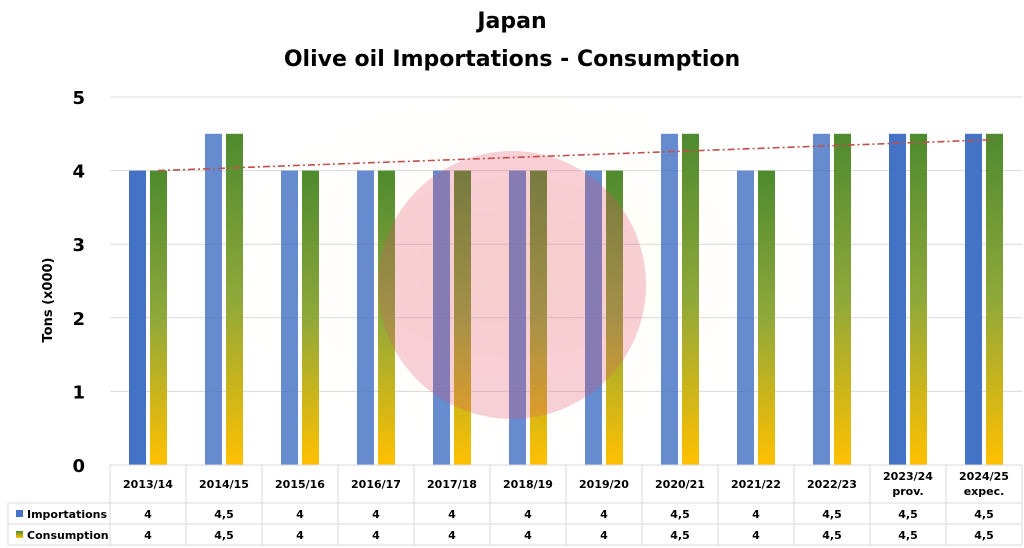  What do you see at coordinates (452, 484) in the screenshot?
I see `x-tick-label: 2017/18` at bounding box center [452, 484].